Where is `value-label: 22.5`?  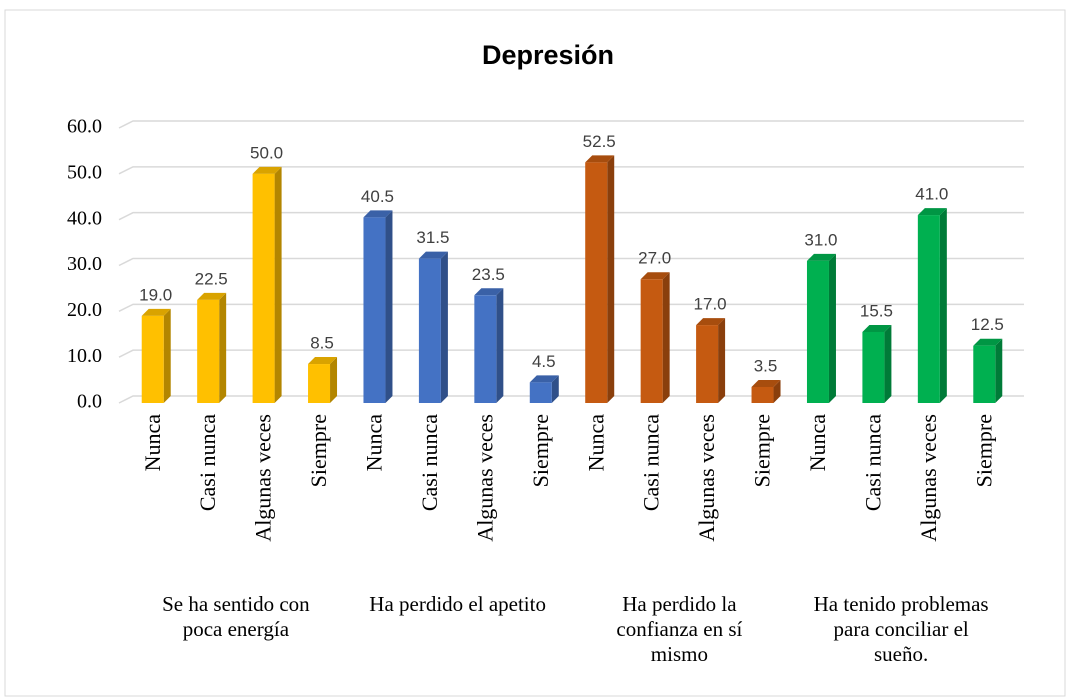
value-label: 22.5 is located at coordinates (211, 278).